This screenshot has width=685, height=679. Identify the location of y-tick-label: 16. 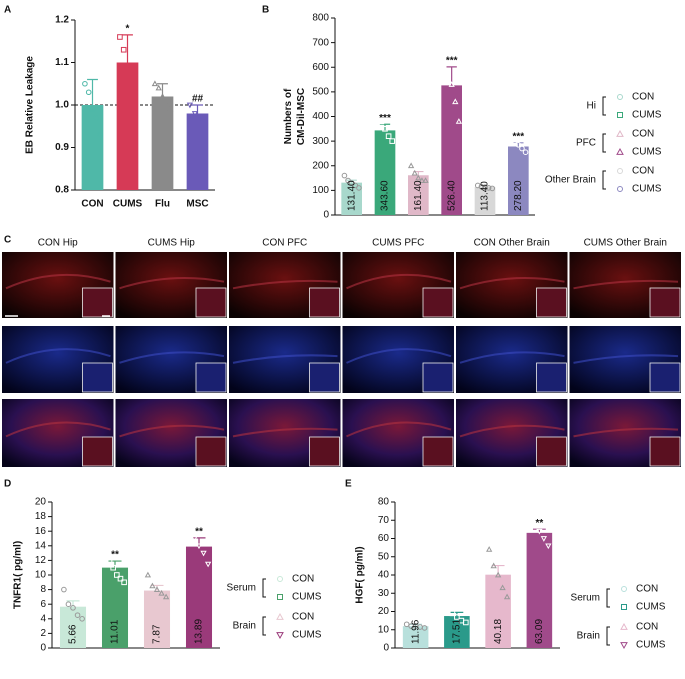
(41, 531).